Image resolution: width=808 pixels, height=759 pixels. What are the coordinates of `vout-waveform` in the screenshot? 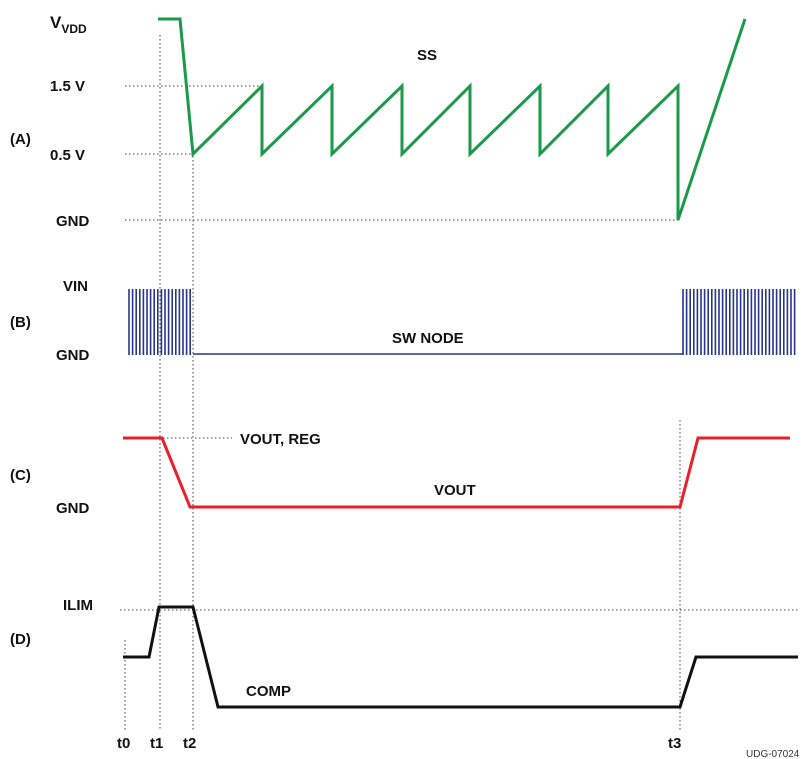 It's located at (456, 472).